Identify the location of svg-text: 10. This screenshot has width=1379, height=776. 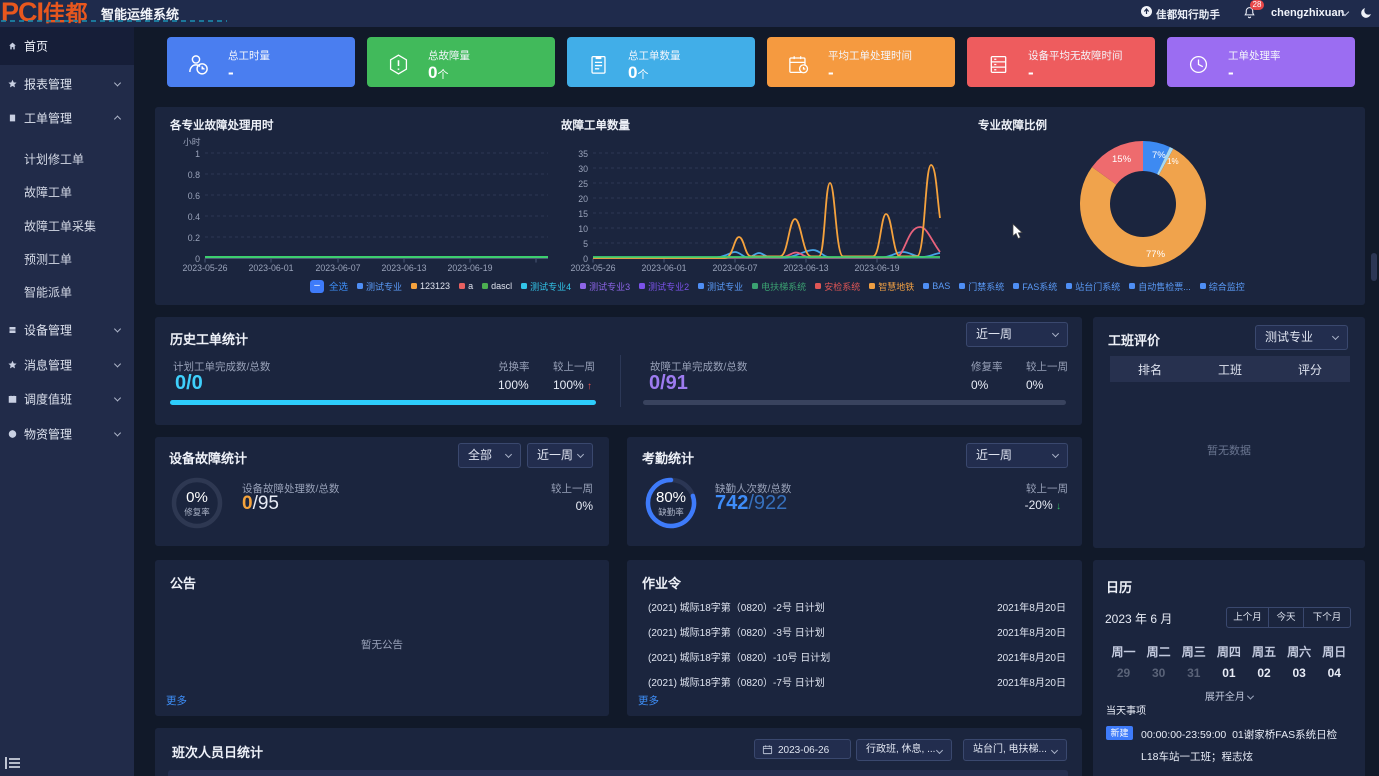
(583, 229).